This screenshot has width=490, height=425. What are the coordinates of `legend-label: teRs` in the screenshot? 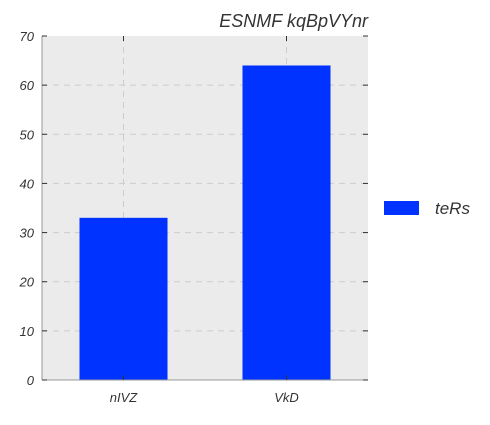 It's located at (452, 208).